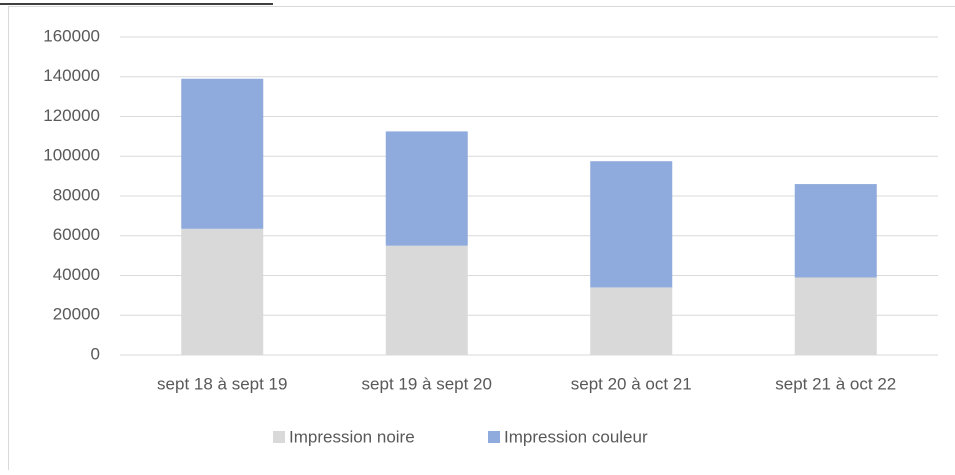 This screenshot has width=955, height=475. What do you see at coordinates (427, 383) in the screenshot?
I see `x-tick-label: sept 19 à sept 20` at bounding box center [427, 383].